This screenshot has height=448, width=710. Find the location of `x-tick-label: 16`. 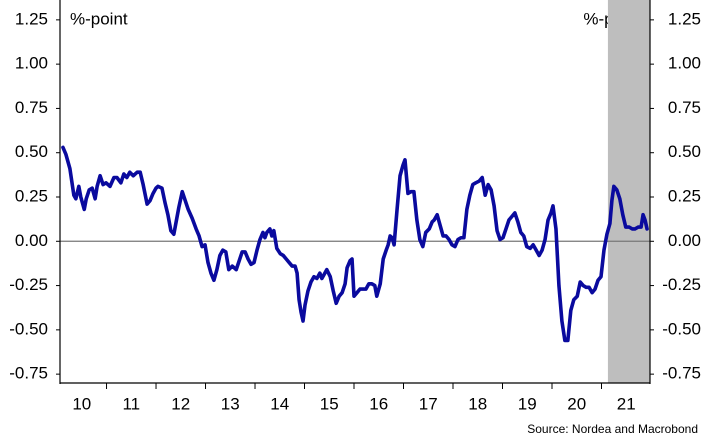

x-tick-label: 16 is located at coordinates (378, 403).